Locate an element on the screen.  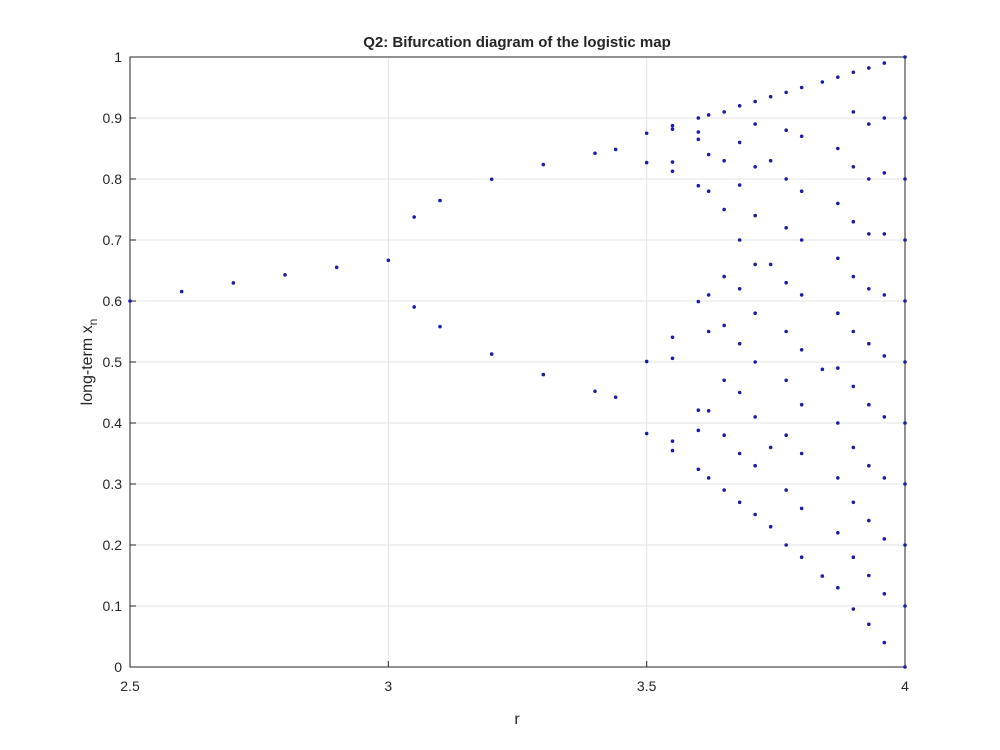
y-tick-label: 0.8 is located at coordinates (113, 179).